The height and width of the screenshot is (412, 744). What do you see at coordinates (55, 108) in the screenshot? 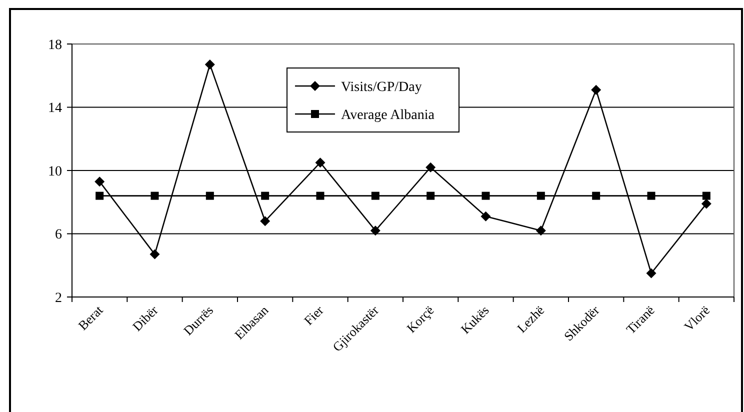
I see `y-tick-label: 14` at bounding box center [55, 108].